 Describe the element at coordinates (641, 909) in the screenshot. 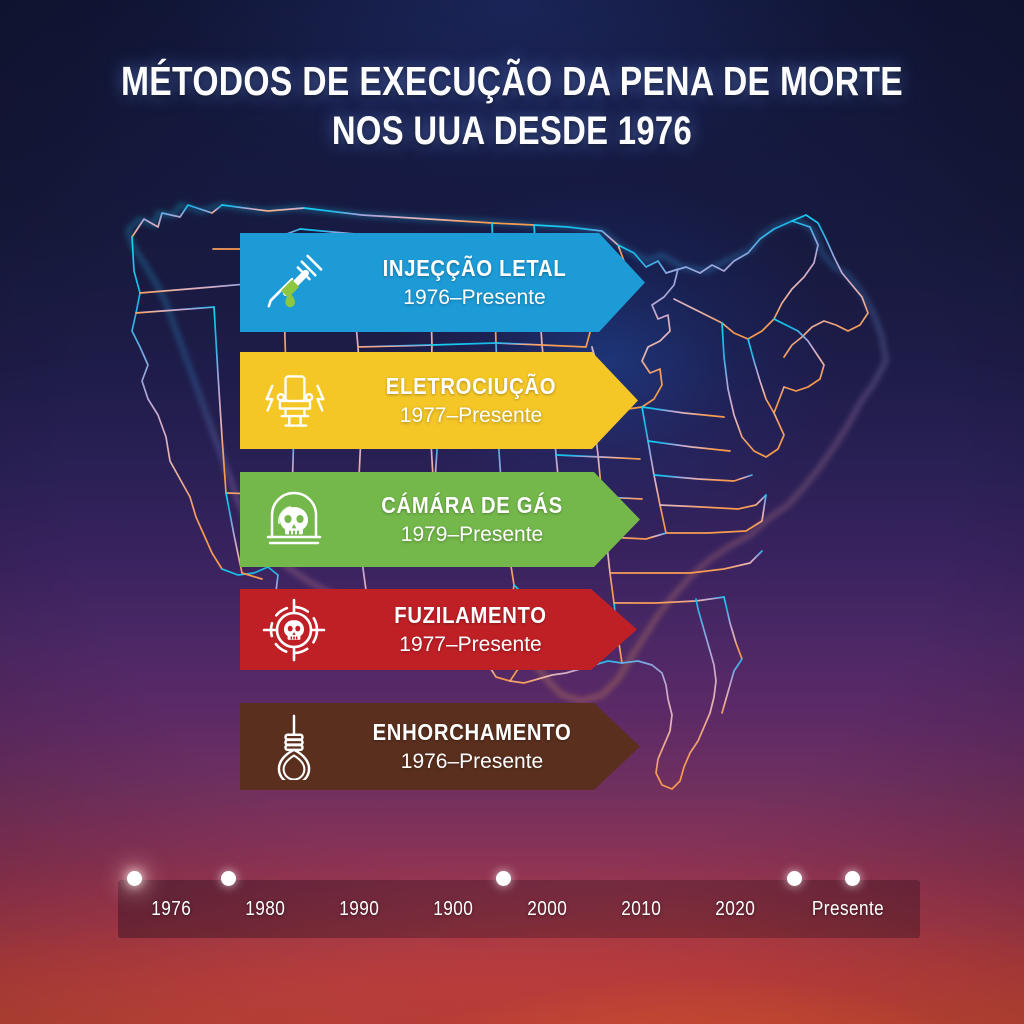

I see `timeline-tick-label: 2010` at that location.